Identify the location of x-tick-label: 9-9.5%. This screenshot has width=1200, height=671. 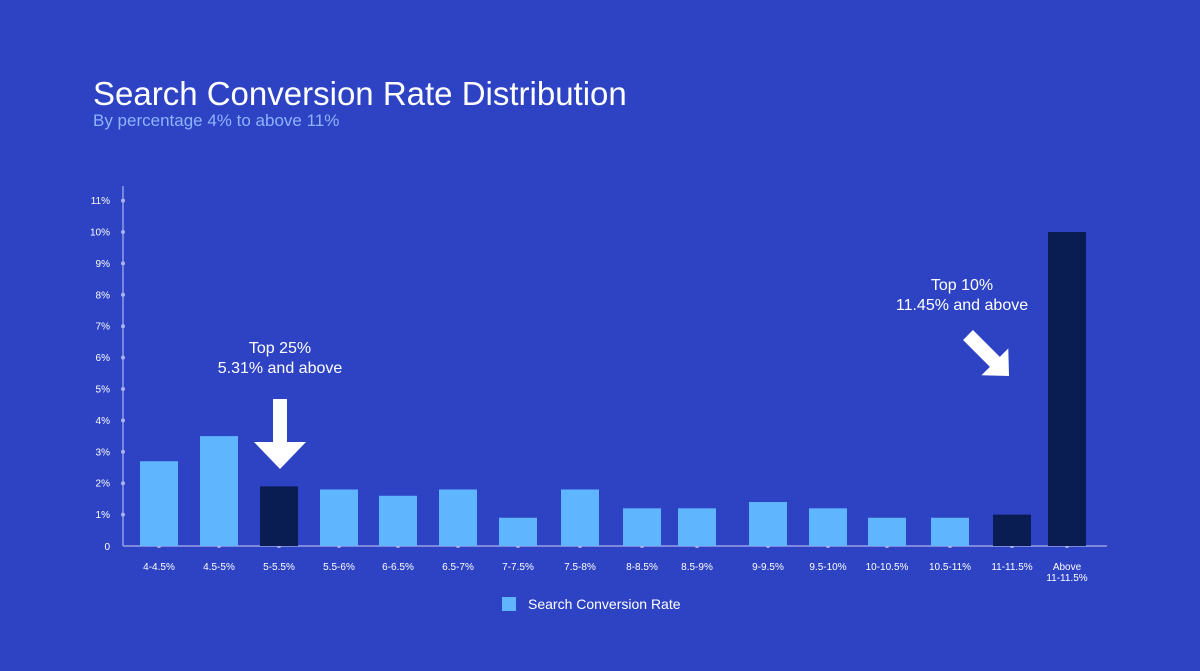
(768, 567).